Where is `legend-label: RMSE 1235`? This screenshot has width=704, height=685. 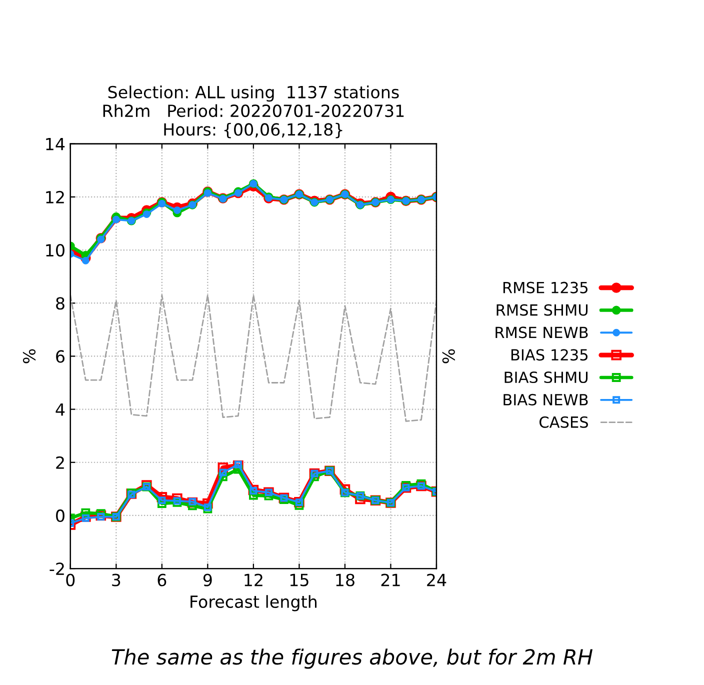 legend-label: RMSE 1235 is located at coordinates (545, 288).